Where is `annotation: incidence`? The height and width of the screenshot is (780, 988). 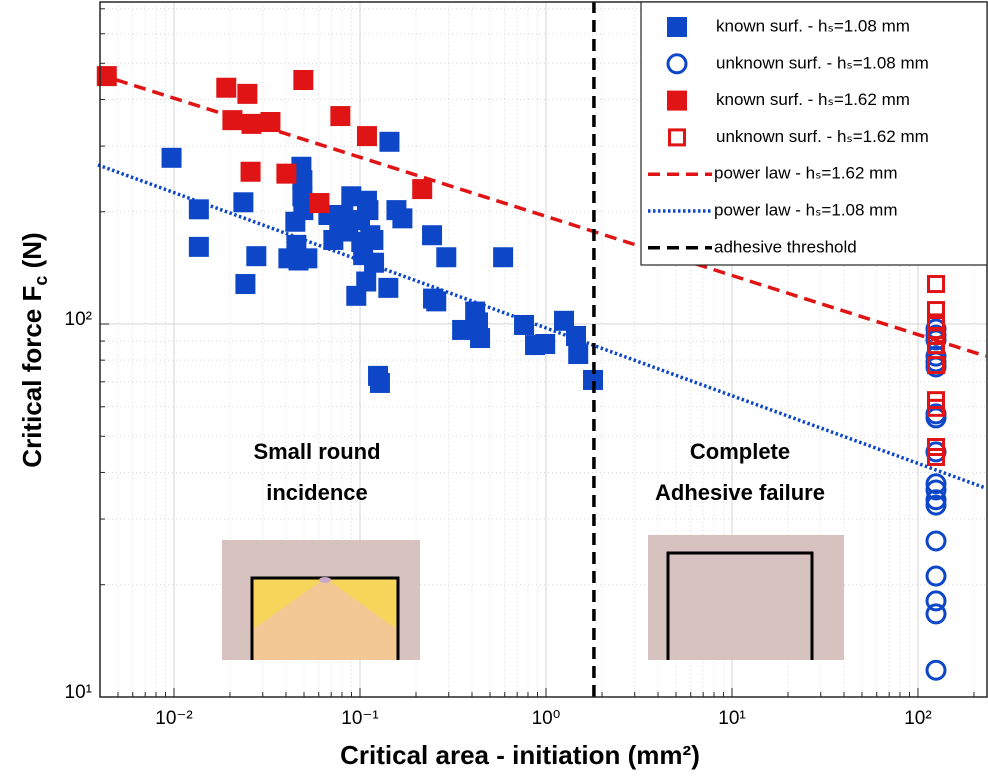
annotation: incidence is located at coordinates (316, 492).